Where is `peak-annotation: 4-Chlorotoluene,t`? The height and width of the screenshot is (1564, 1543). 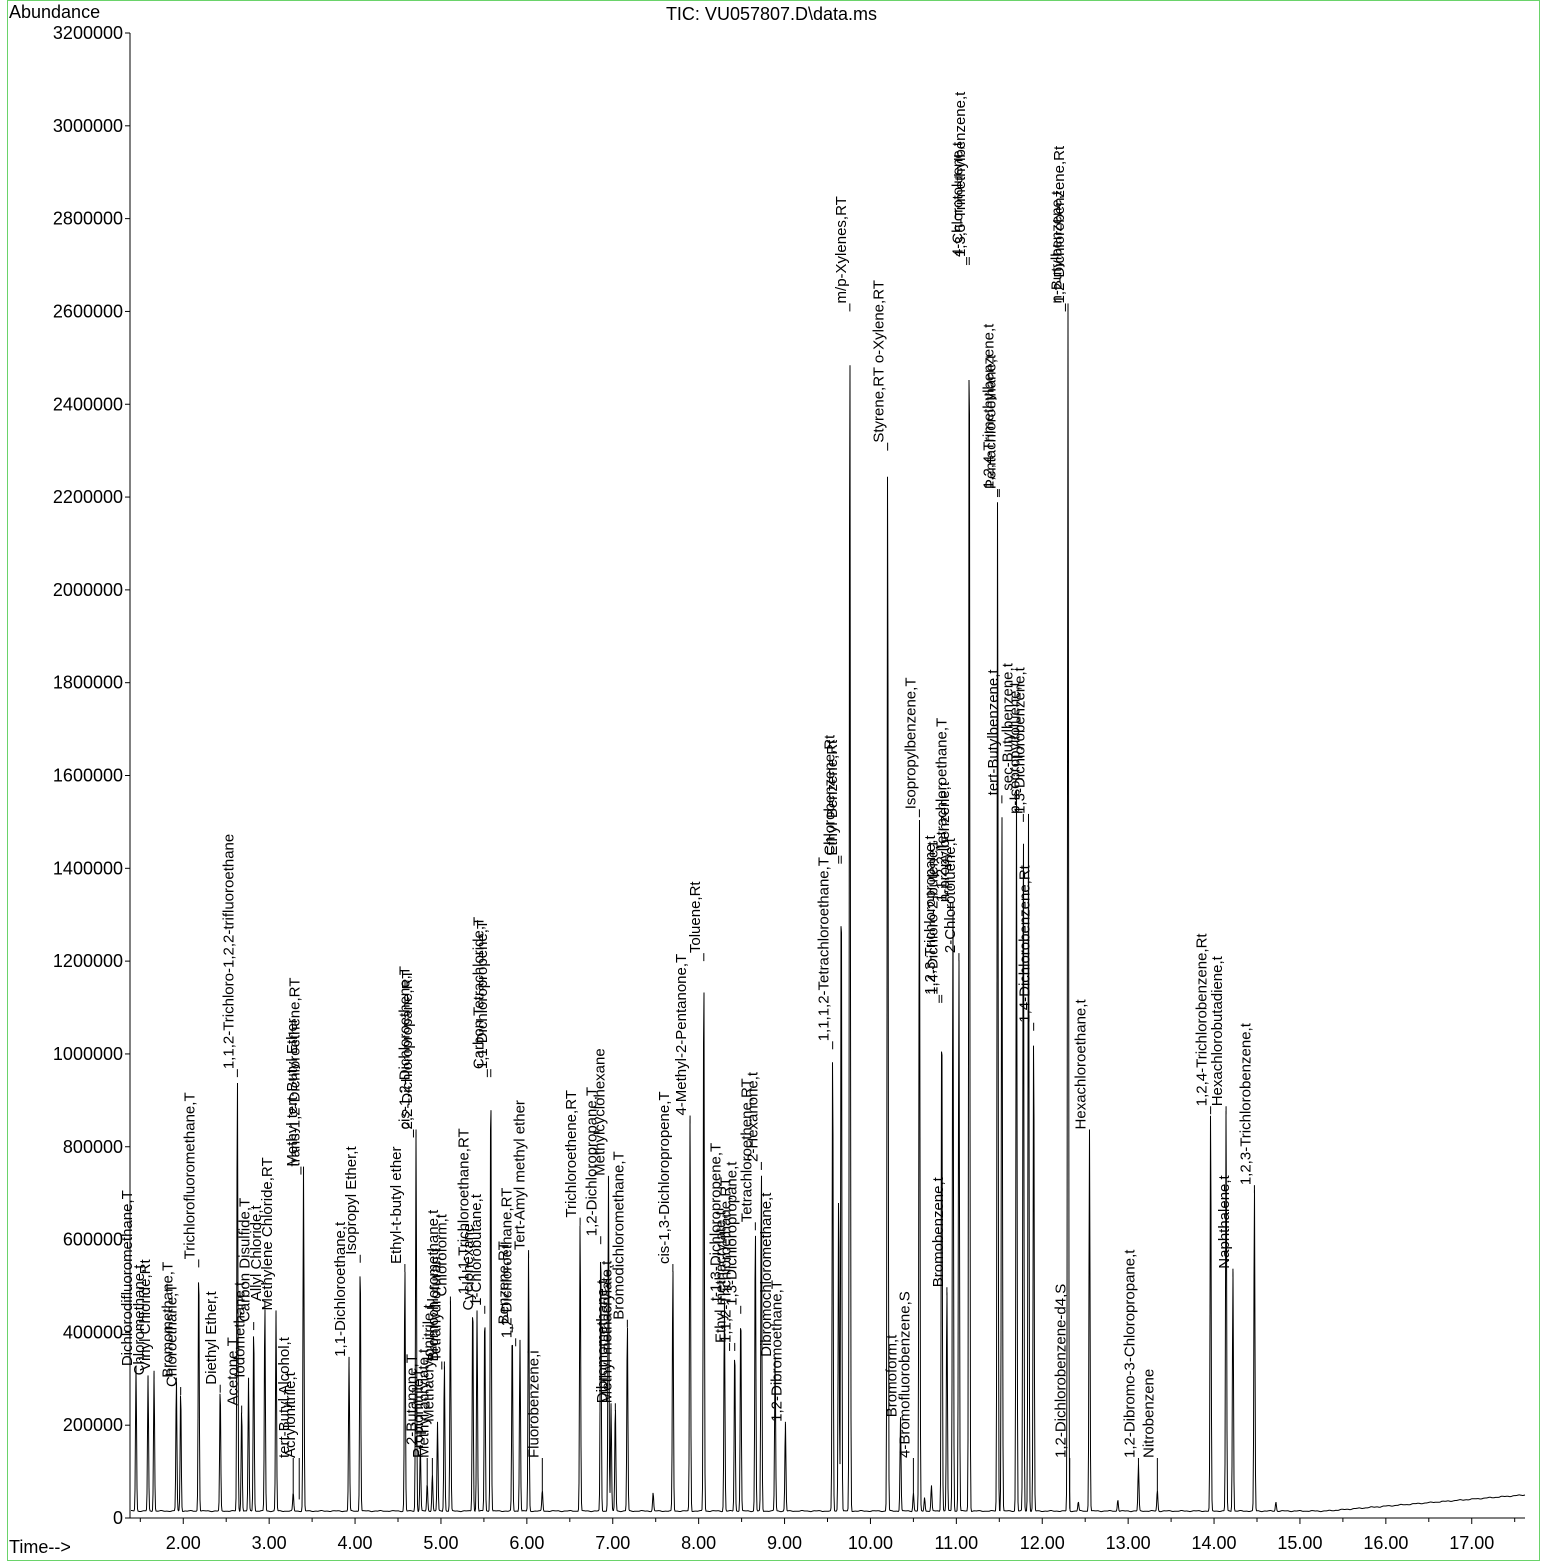
peak-annotation: 4-Chlorotoluene,t is located at coordinates (959, 203).